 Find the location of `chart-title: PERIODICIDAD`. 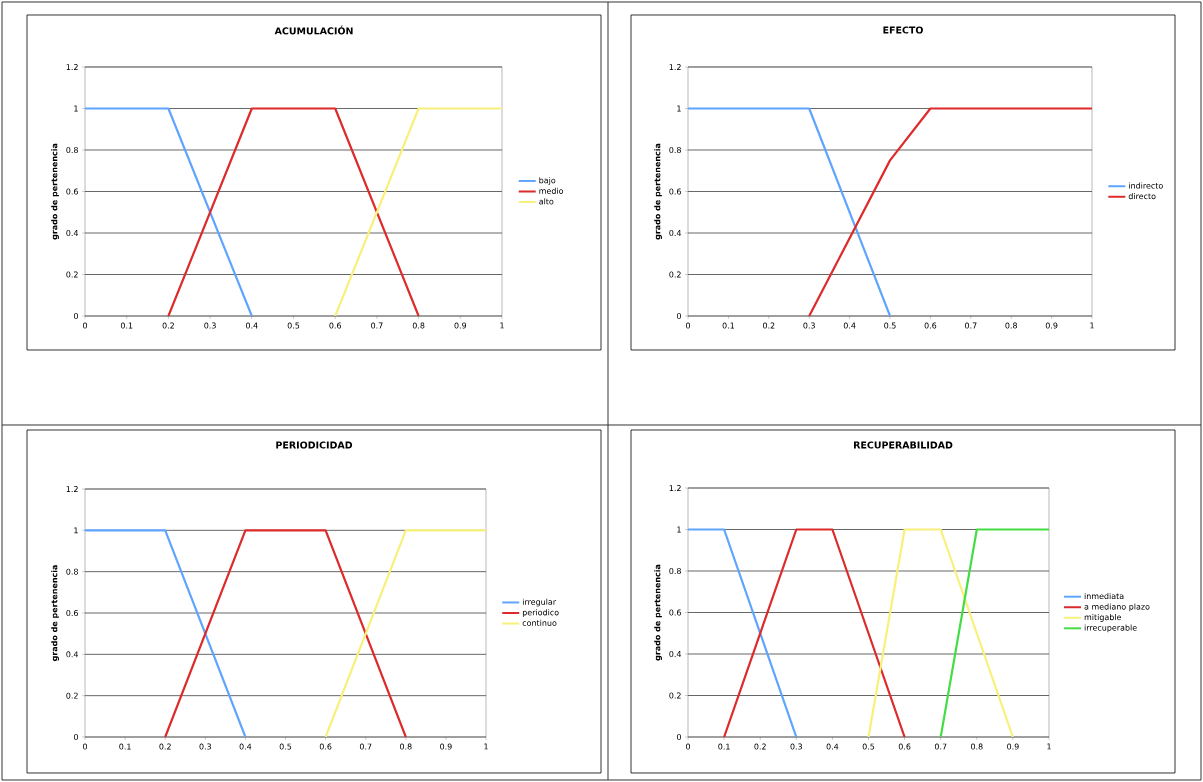

chart-title: PERIODICIDAD is located at coordinates (314, 445).